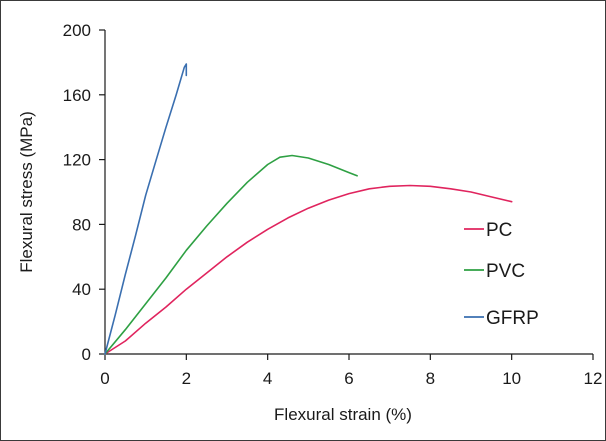 The height and width of the screenshot is (441, 606). Describe the element at coordinates (86, 354) in the screenshot. I see `y-tick-label: 0` at that location.